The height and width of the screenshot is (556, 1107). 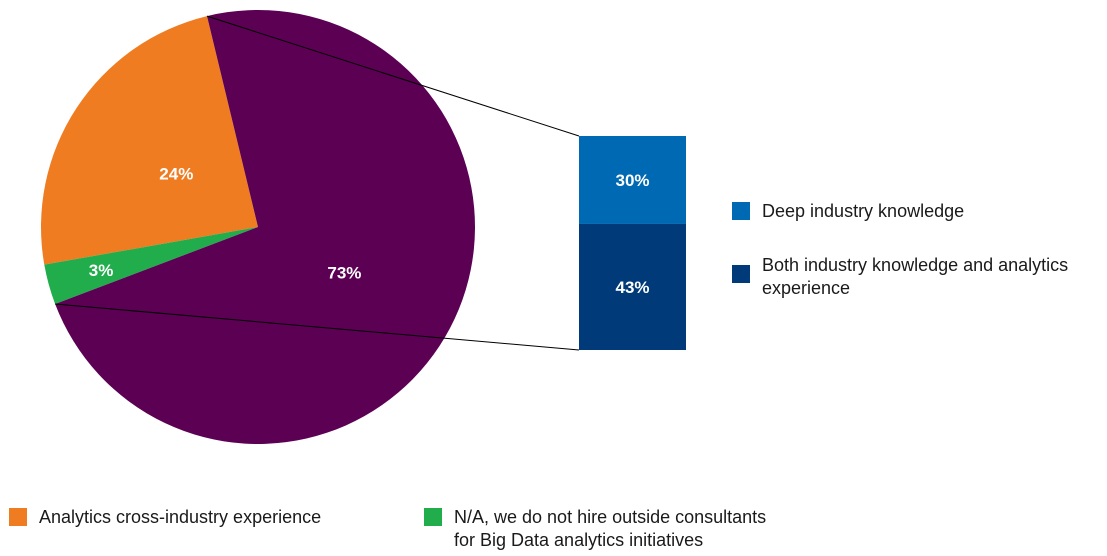 What do you see at coordinates (149, 140) in the screenshot?
I see `pie-slice-analytics-cross-industry-experience` at bounding box center [149, 140].